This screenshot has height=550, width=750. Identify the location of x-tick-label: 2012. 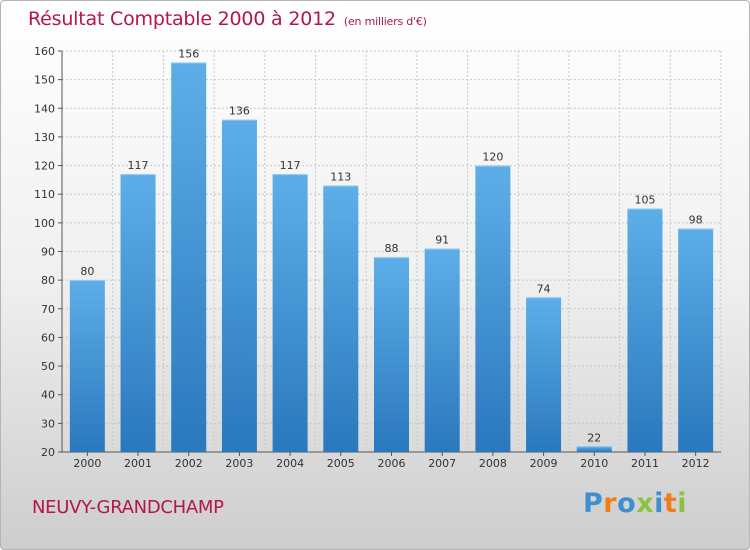
(696, 463).